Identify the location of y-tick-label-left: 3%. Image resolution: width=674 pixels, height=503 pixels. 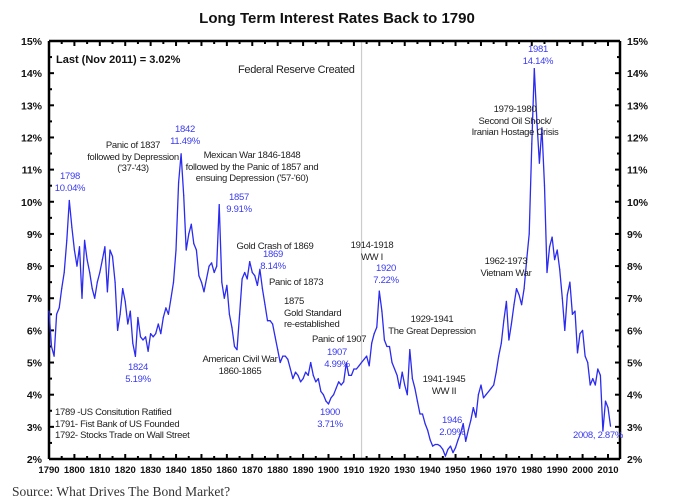
(35, 428).